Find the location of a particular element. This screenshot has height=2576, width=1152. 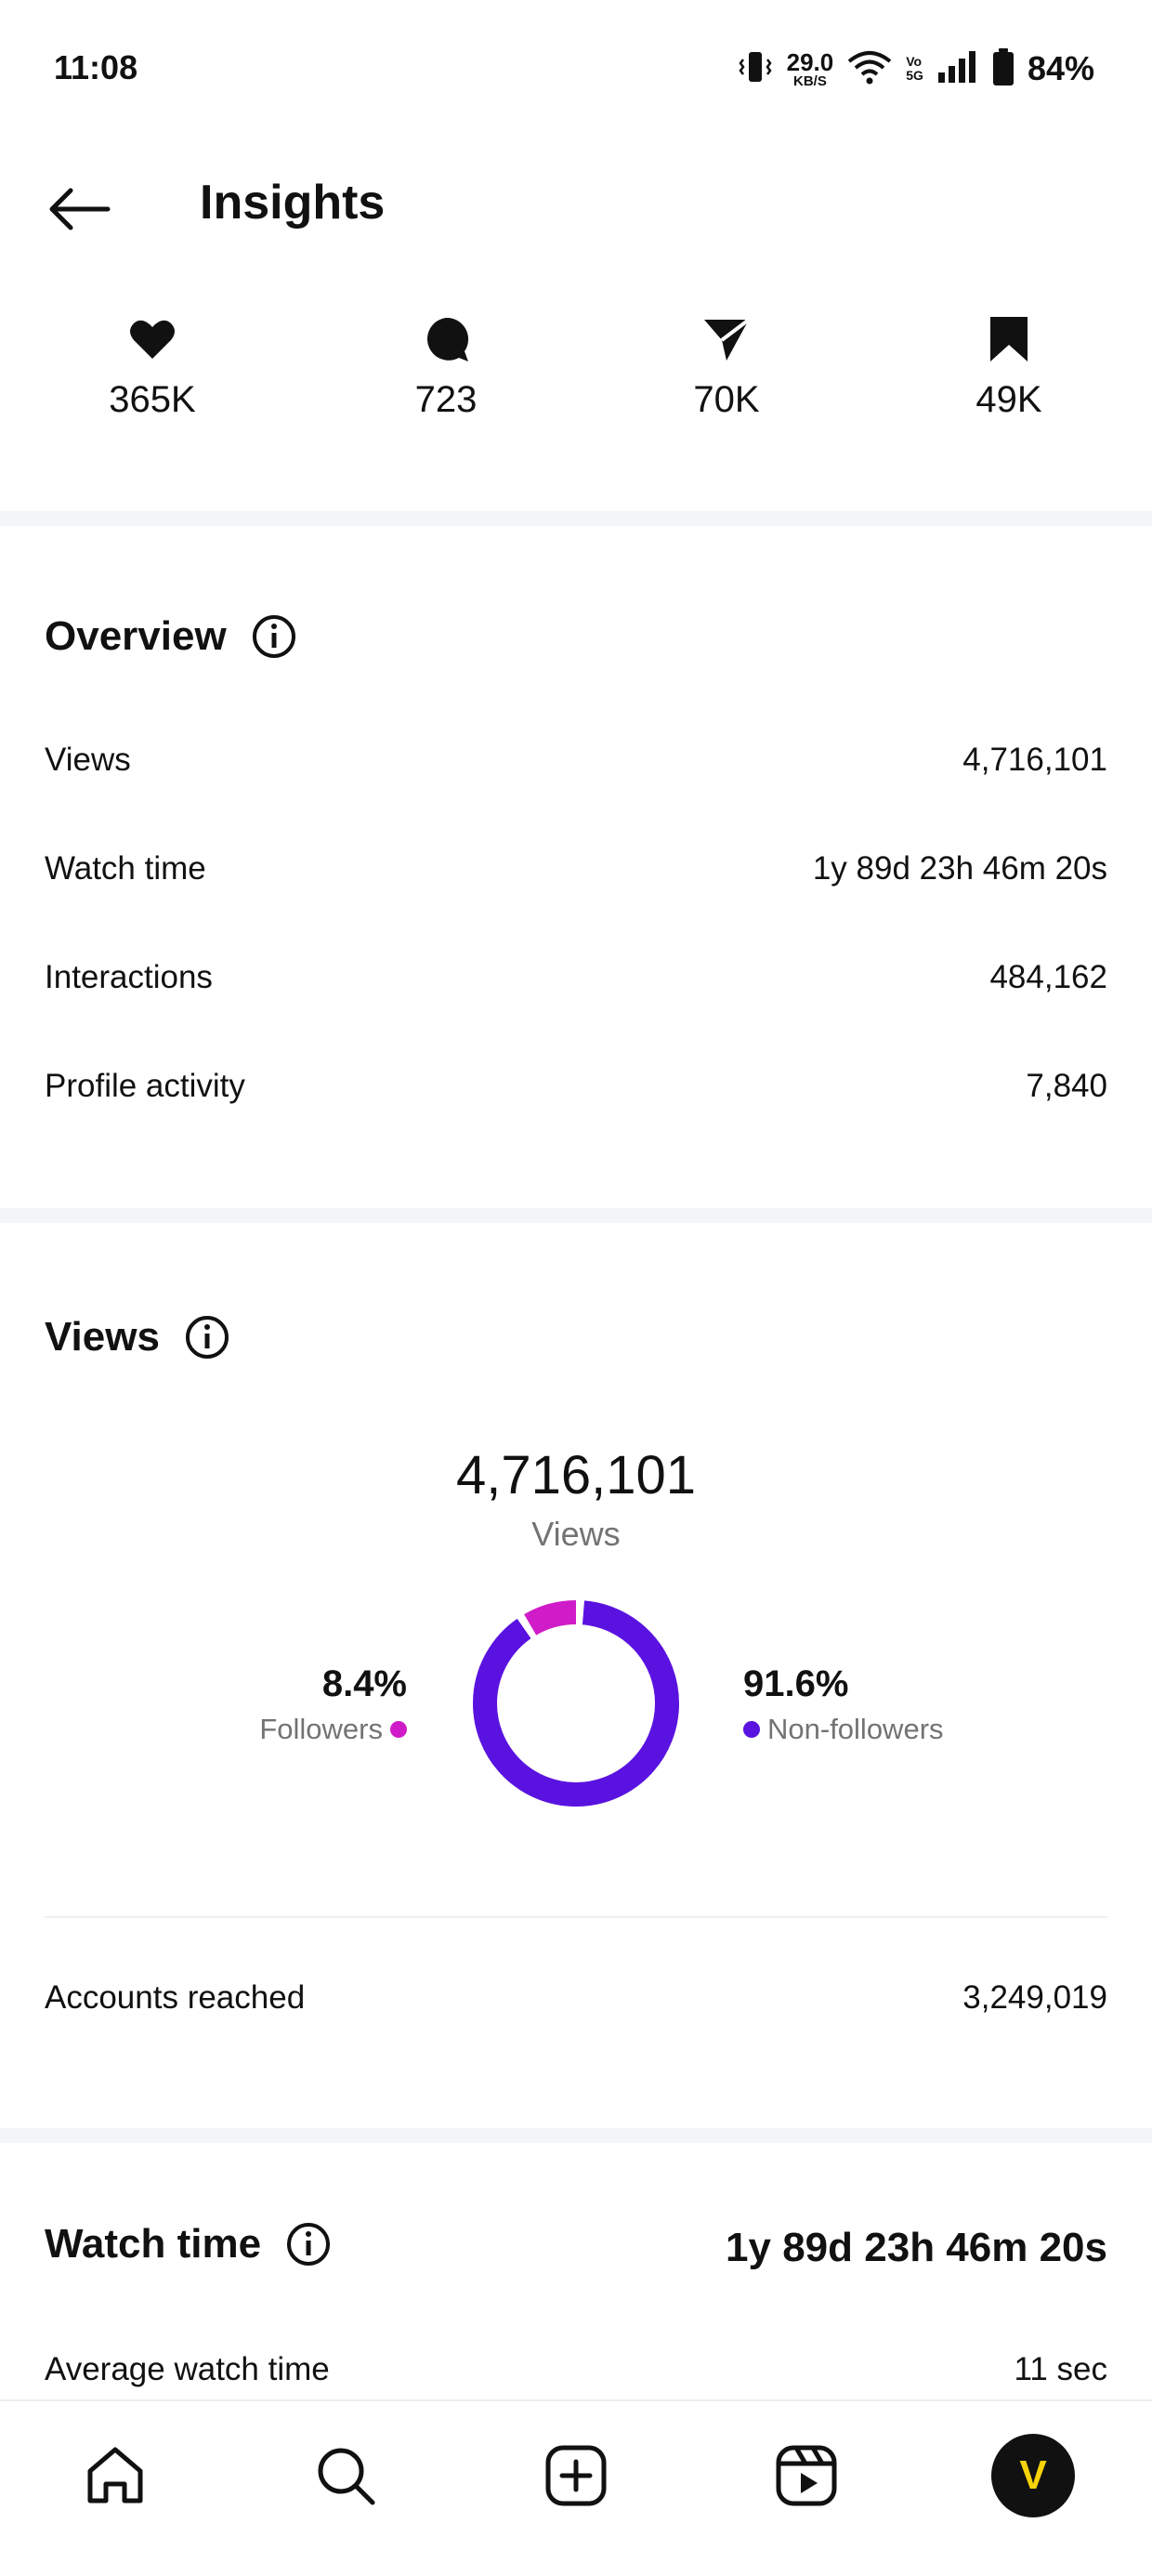

watch-time-title: Watch time is located at coordinates (153, 2244).